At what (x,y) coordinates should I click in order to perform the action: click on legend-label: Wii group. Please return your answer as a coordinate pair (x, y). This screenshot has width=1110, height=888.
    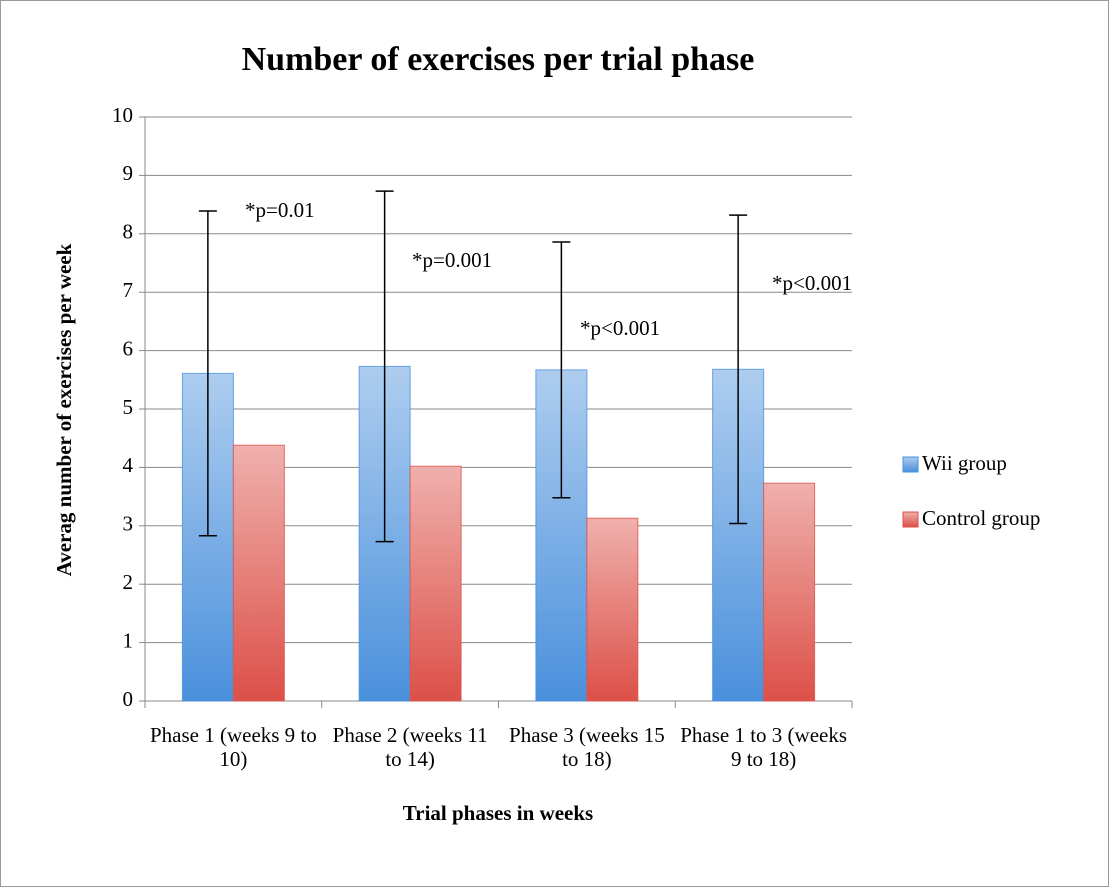
    Looking at the image, I should click on (964, 463).